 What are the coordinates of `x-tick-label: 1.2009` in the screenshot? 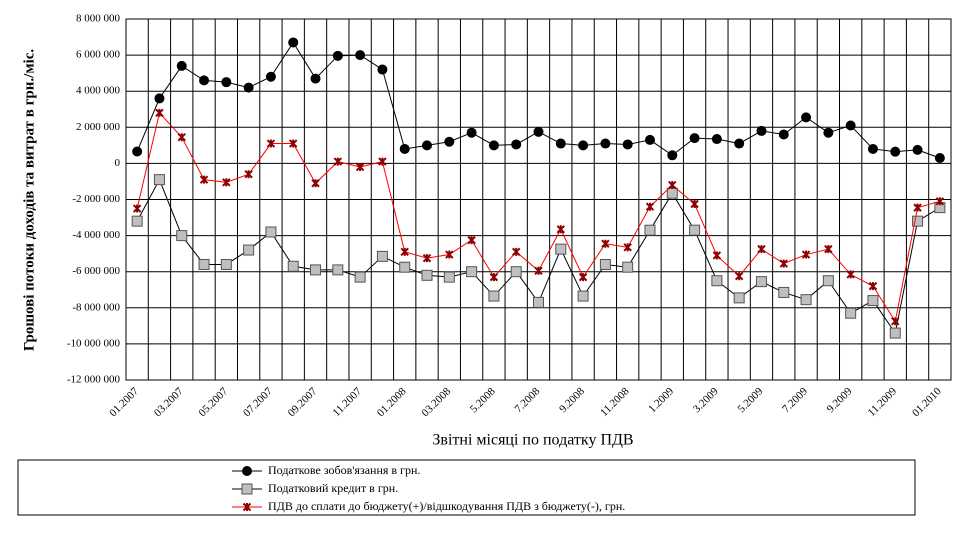 It's located at (661, 400).